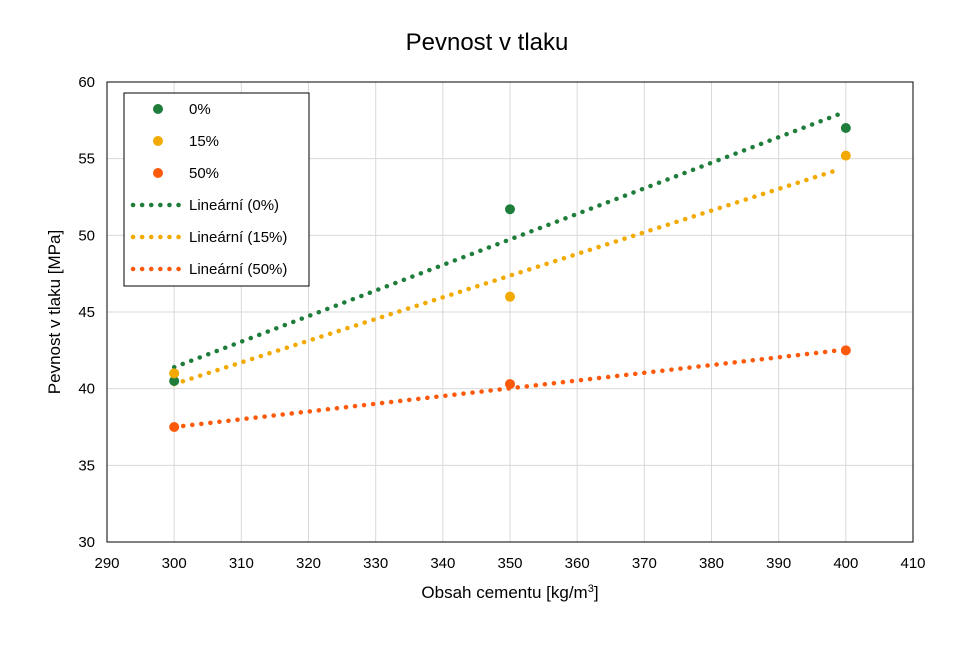 The image size is (975, 650). What do you see at coordinates (86, 235) in the screenshot?
I see `y-tick-label: 50` at bounding box center [86, 235].